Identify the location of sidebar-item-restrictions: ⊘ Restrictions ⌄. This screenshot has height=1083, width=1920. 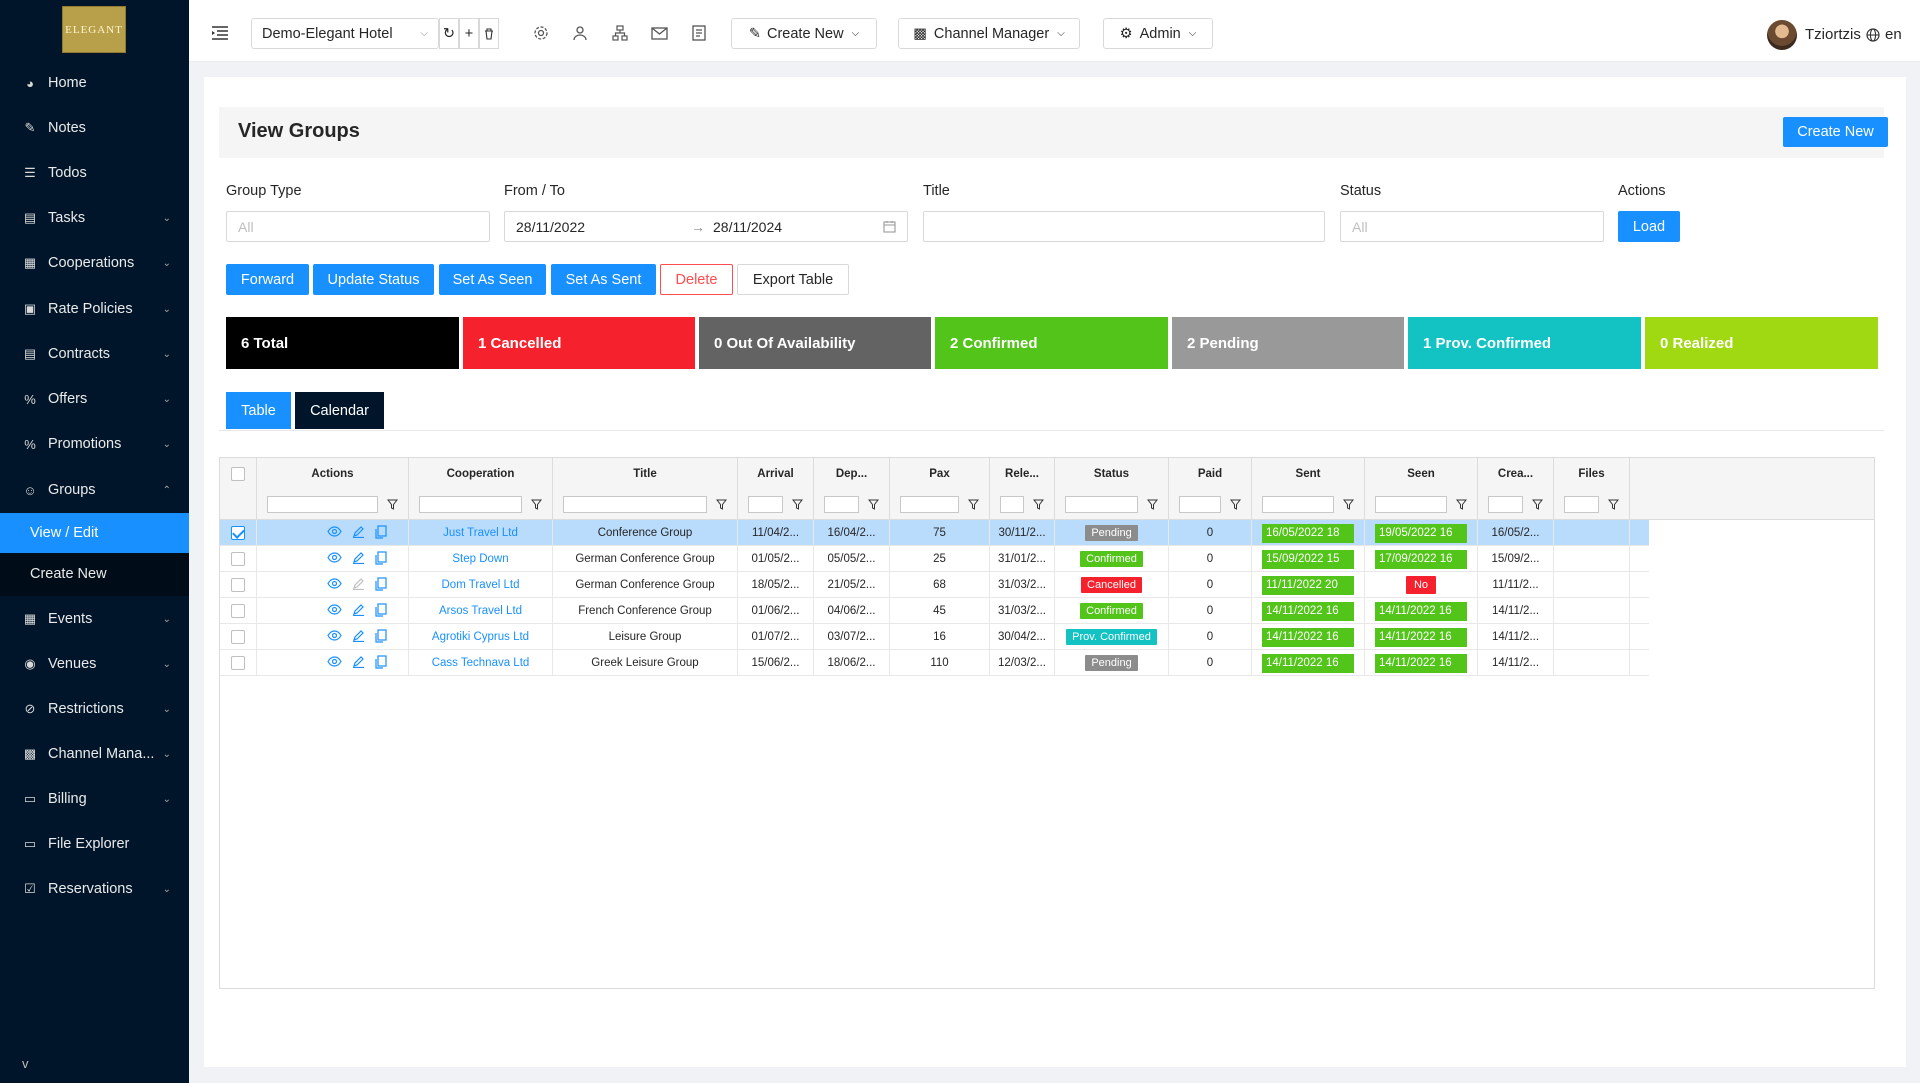
(94, 709).